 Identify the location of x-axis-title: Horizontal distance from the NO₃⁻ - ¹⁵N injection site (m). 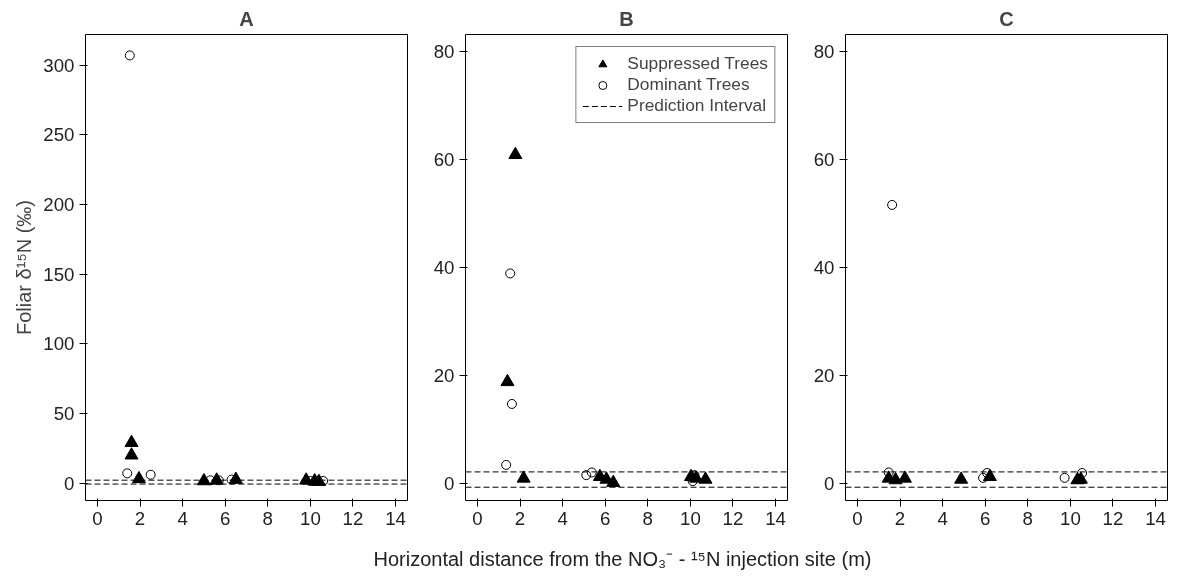
(622, 559).